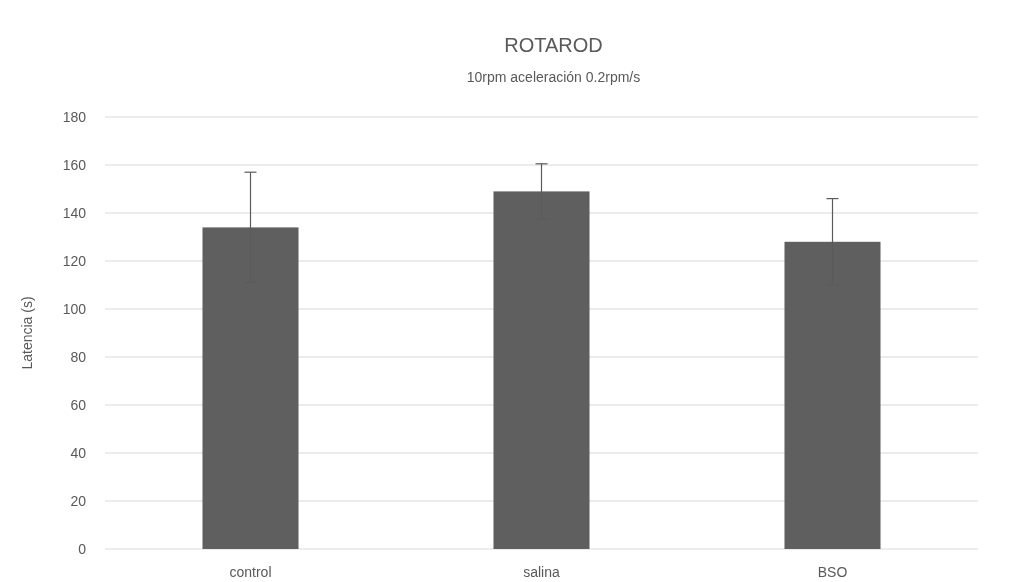 The image size is (1013, 582). I want to click on y-tick-label: 0, so click(82, 548).